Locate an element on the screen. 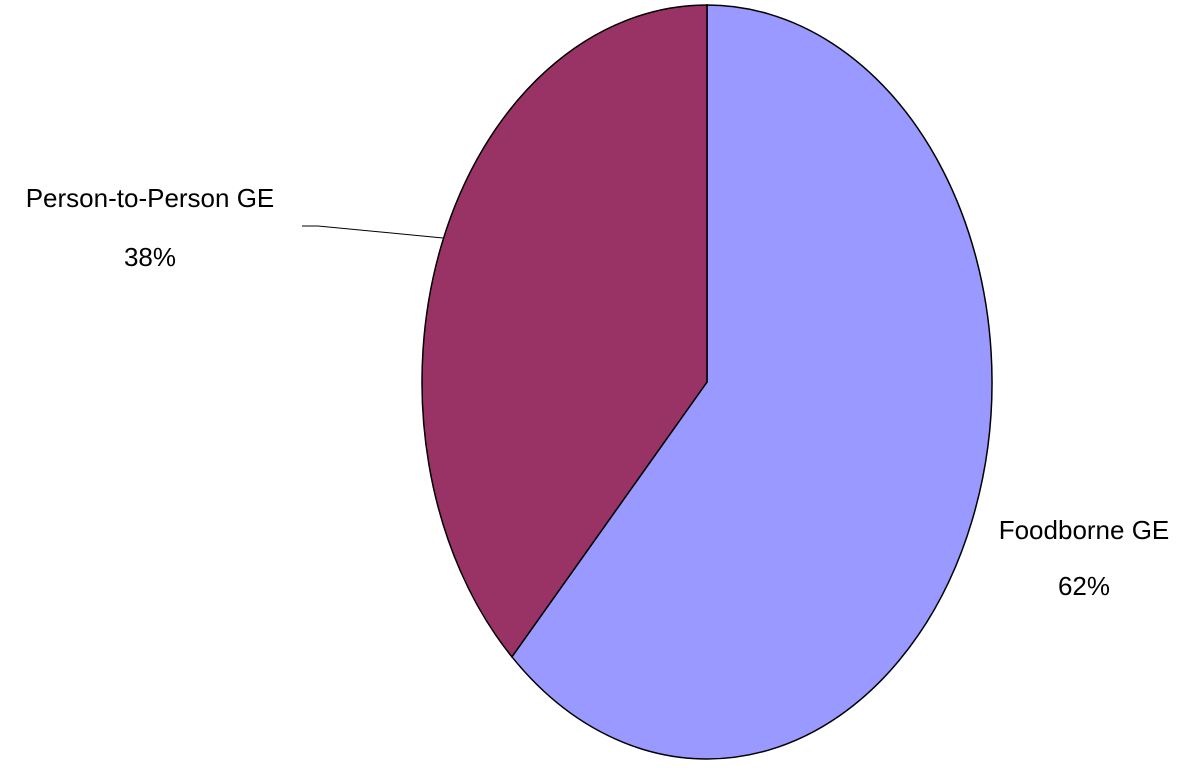 The image size is (1184, 768). label-foodborne-name: Foodborne GE is located at coordinates (1084, 530).